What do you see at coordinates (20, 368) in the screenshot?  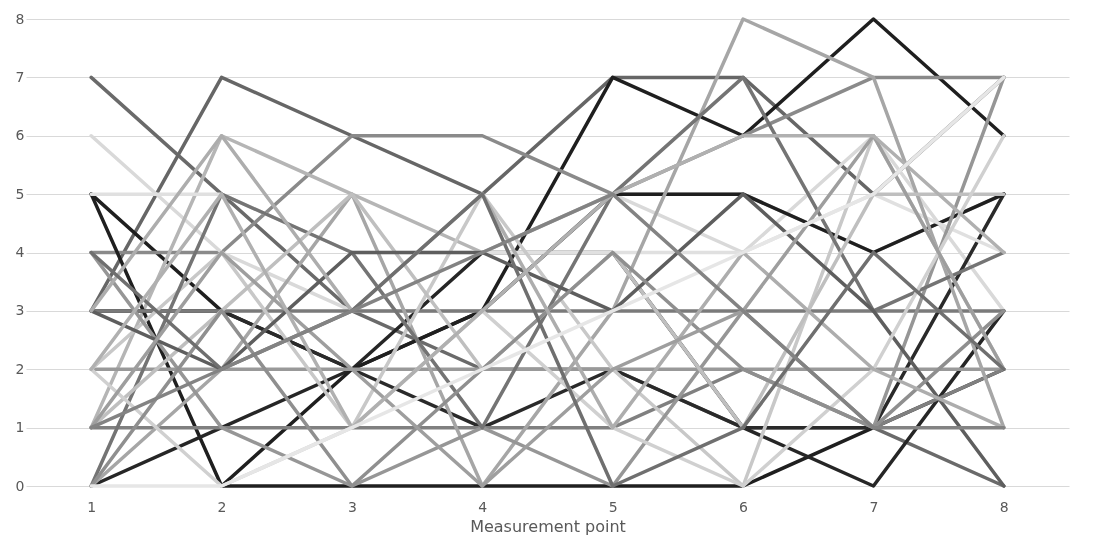 I see `y-tick-label: 2` at bounding box center [20, 368].